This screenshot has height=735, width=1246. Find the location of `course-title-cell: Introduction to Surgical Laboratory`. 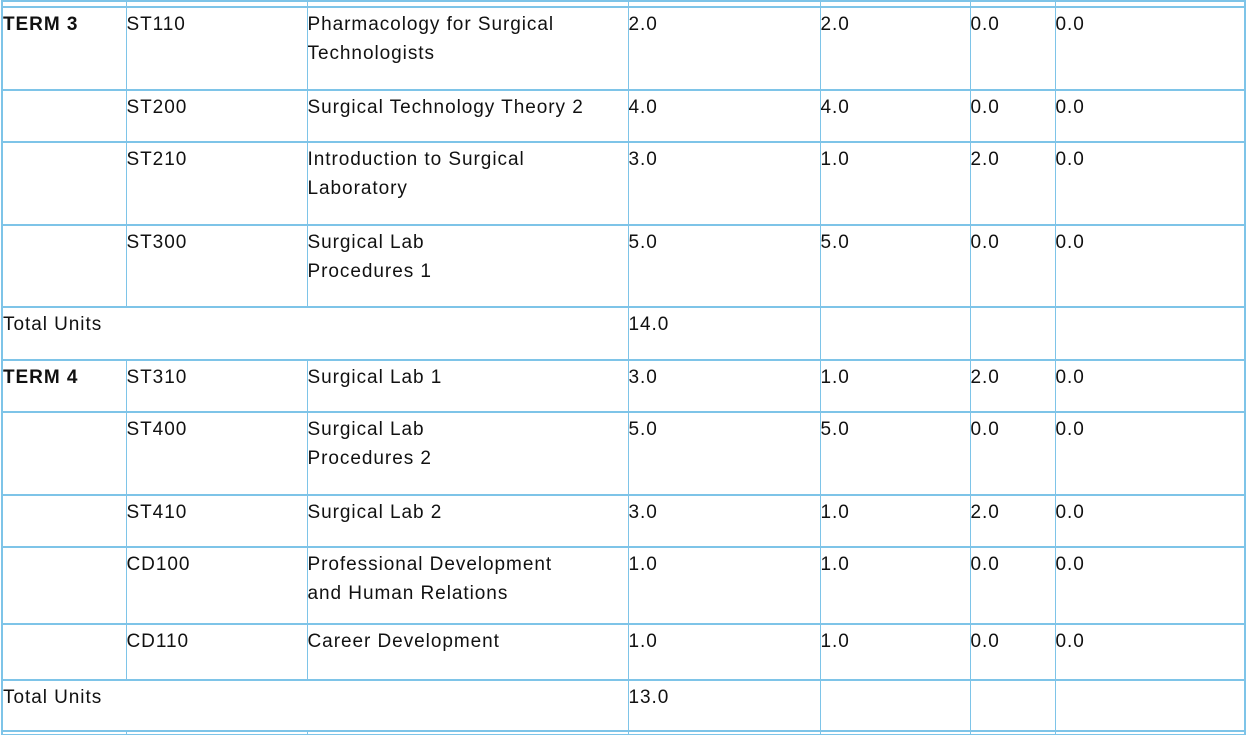

course-title-cell: Introduction to Surgical Laboratory is located at coordinates (467, 183).